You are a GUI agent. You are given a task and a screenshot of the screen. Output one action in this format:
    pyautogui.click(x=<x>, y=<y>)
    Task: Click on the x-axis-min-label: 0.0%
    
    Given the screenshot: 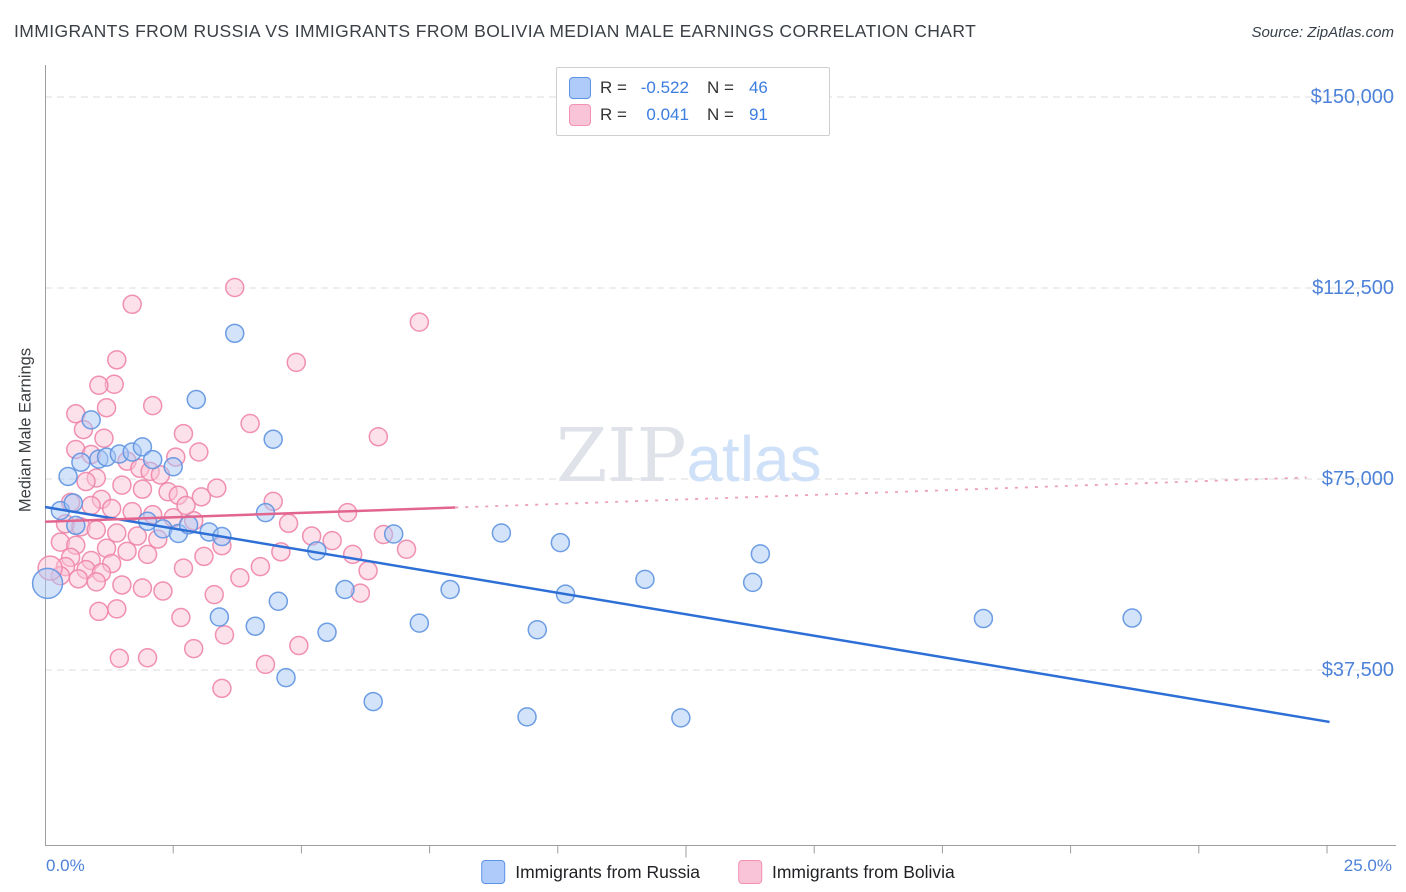 What is the action you would take?
    pyautogui.click(x=65, y=865)
    